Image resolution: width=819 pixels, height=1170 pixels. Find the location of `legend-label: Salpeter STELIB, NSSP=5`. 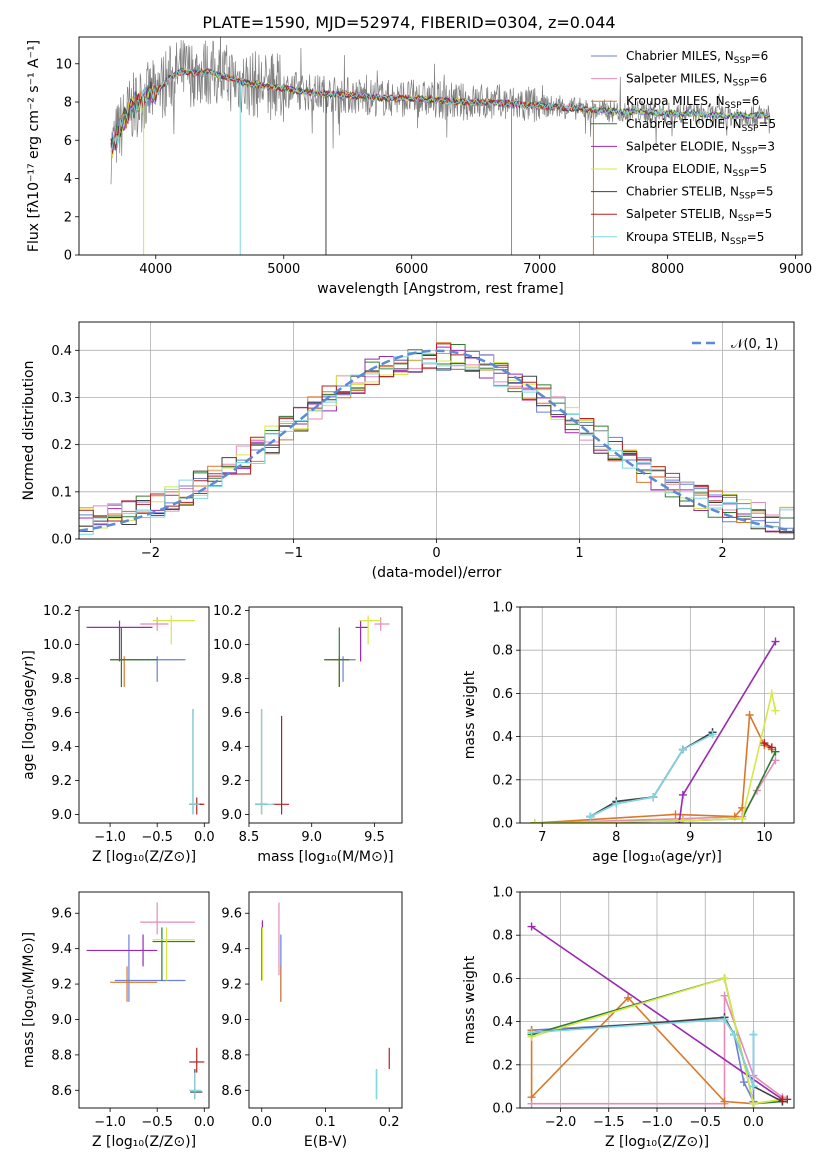

legend-label: Salpeter STELIB, NSSP=5 is located at coordinates (699, 215).